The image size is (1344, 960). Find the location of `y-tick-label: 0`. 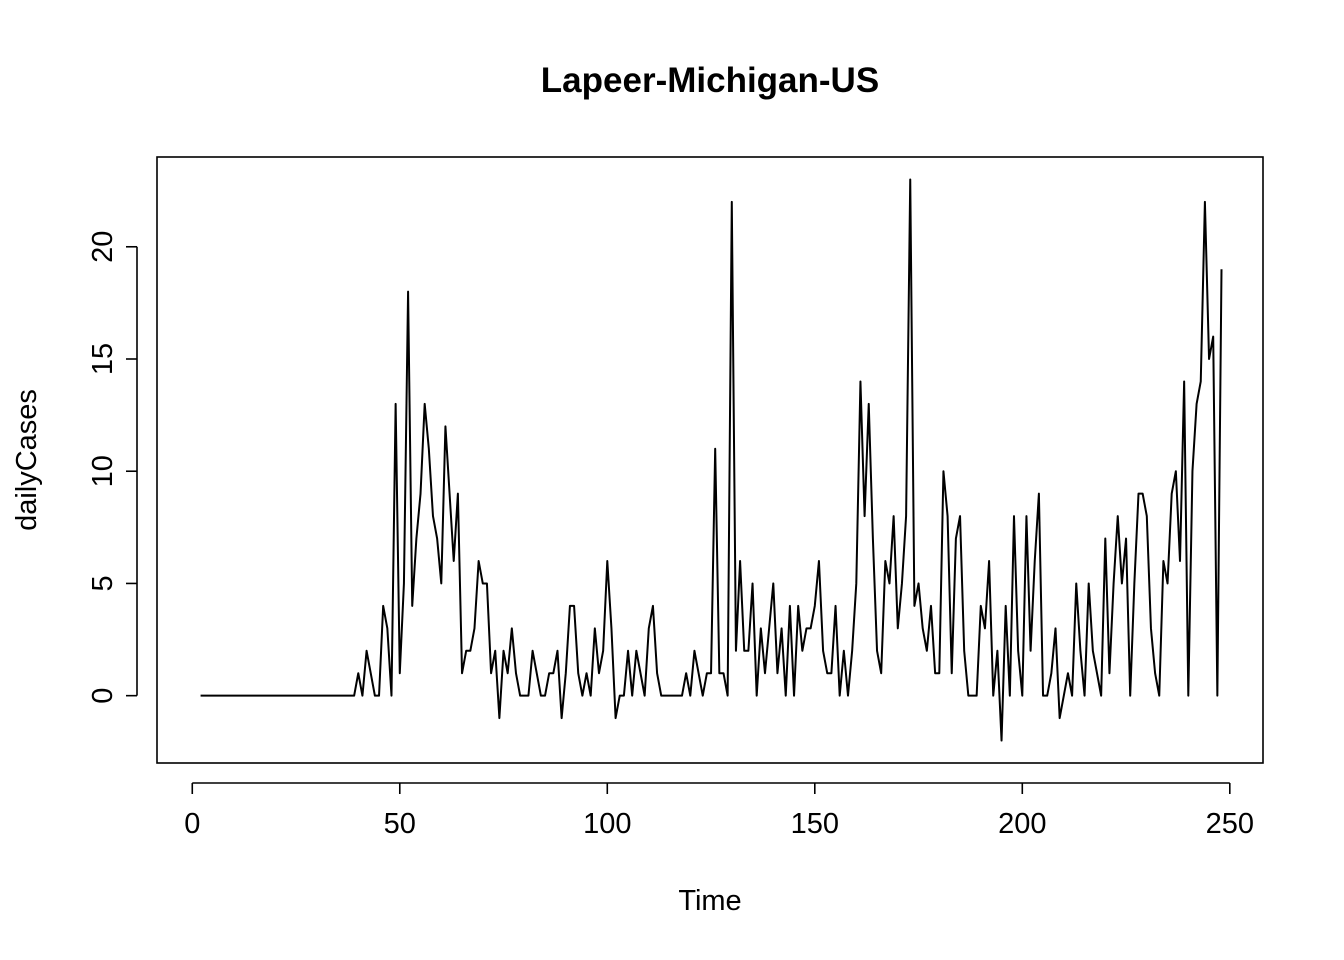

y-tick-label: 0 is located at coordinates (103, 696).